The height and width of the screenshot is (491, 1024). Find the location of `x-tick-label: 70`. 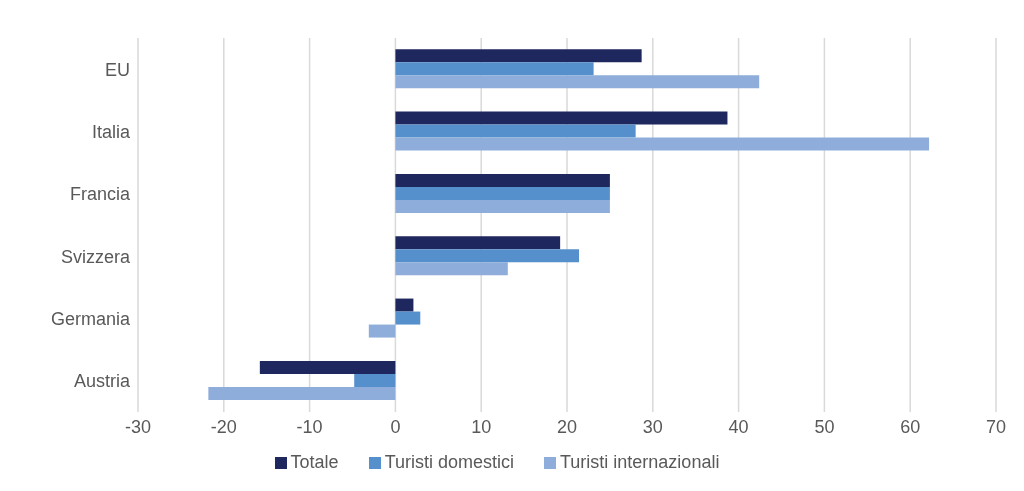

x-tick-label: 70 is located at coordinates (996, 426).